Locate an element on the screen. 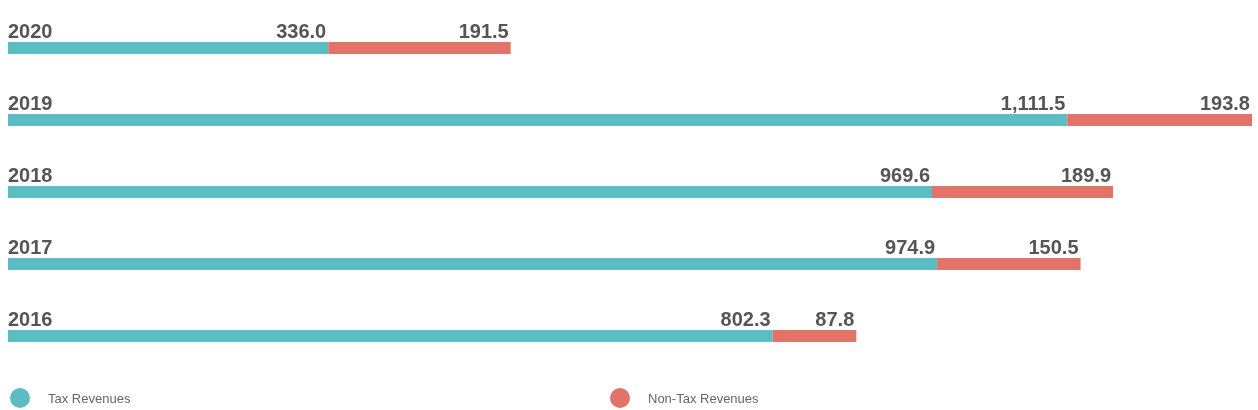 Image resolution: width=1258 pixels, height=410 pixels. y-tick-label: 2019 is located at coordinates (30, 103).